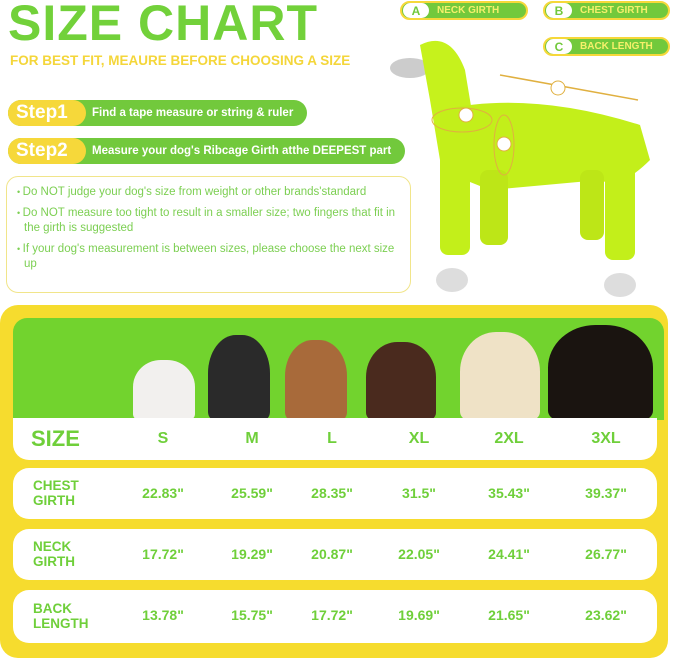  Describe the element at coordinates (606, 493) in the screenshot. I see `table-cell: 39.37"` at that location.